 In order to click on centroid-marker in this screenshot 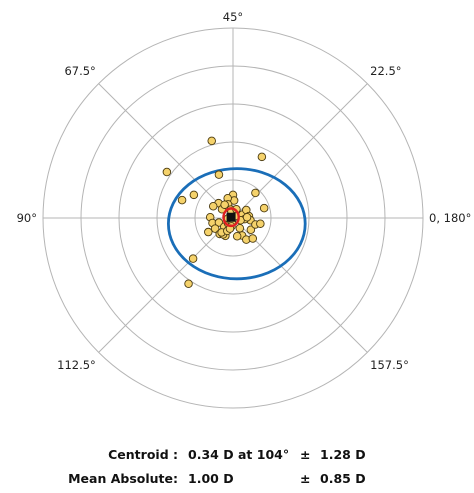, I will do `click(231, 217)`.